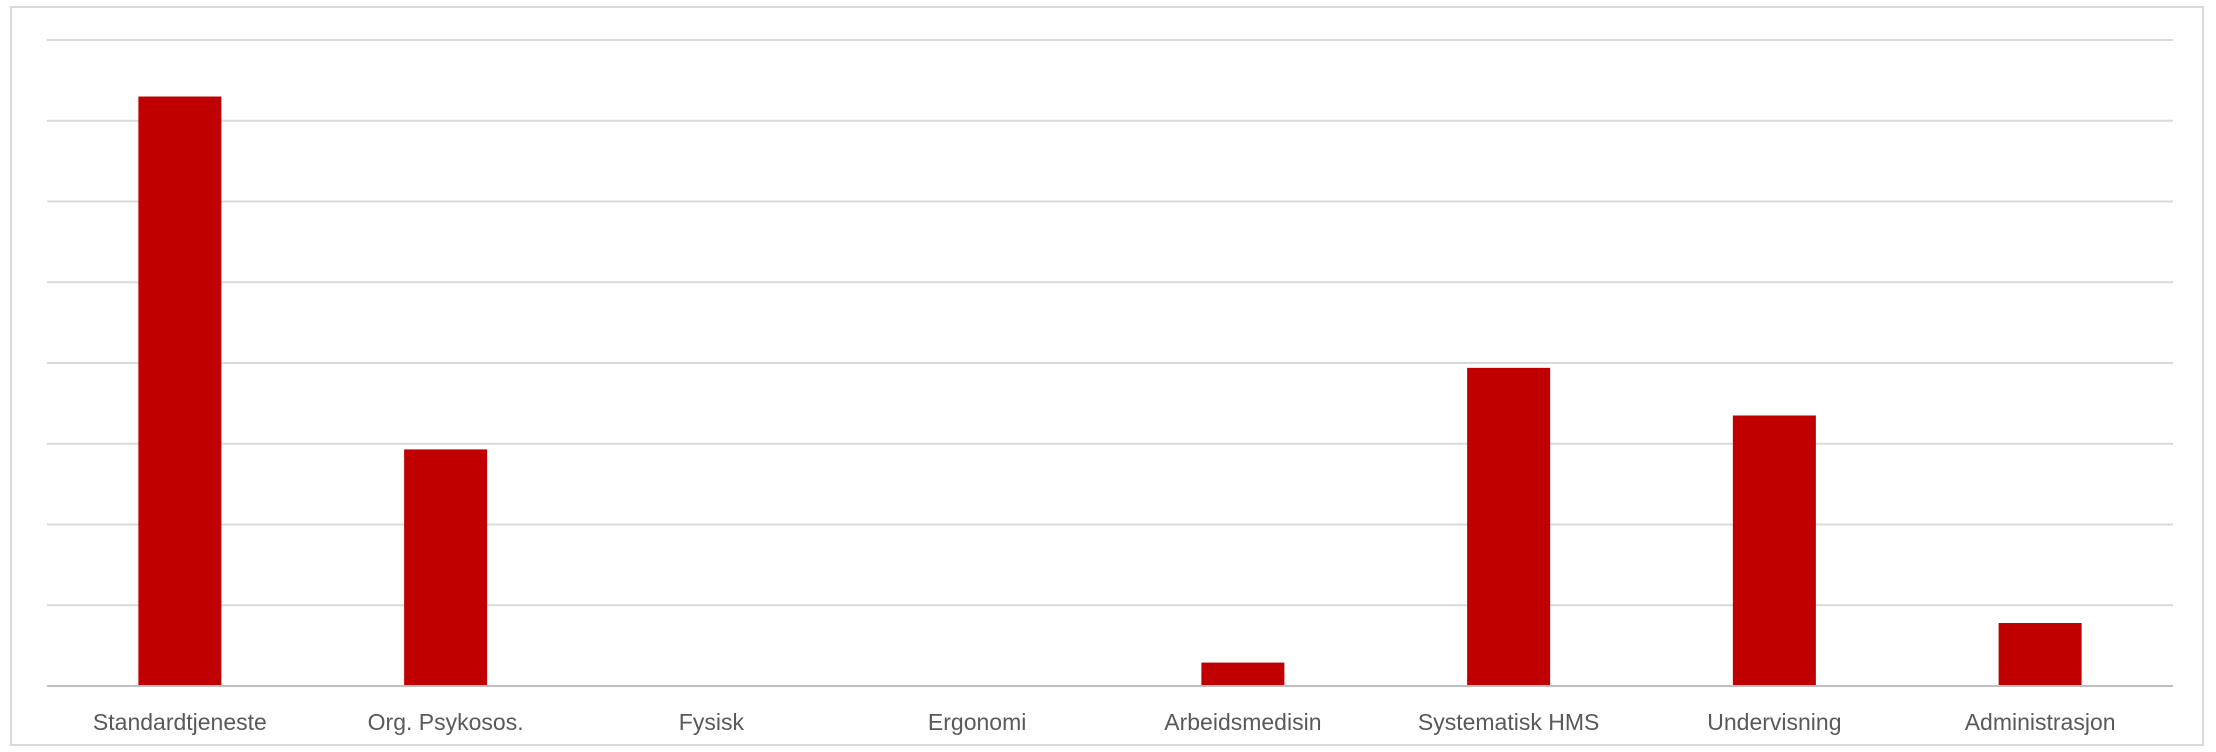  Describe the element at coordinates (2040, 654) in the screenshot. I see `bar-administrasjon` at that location.